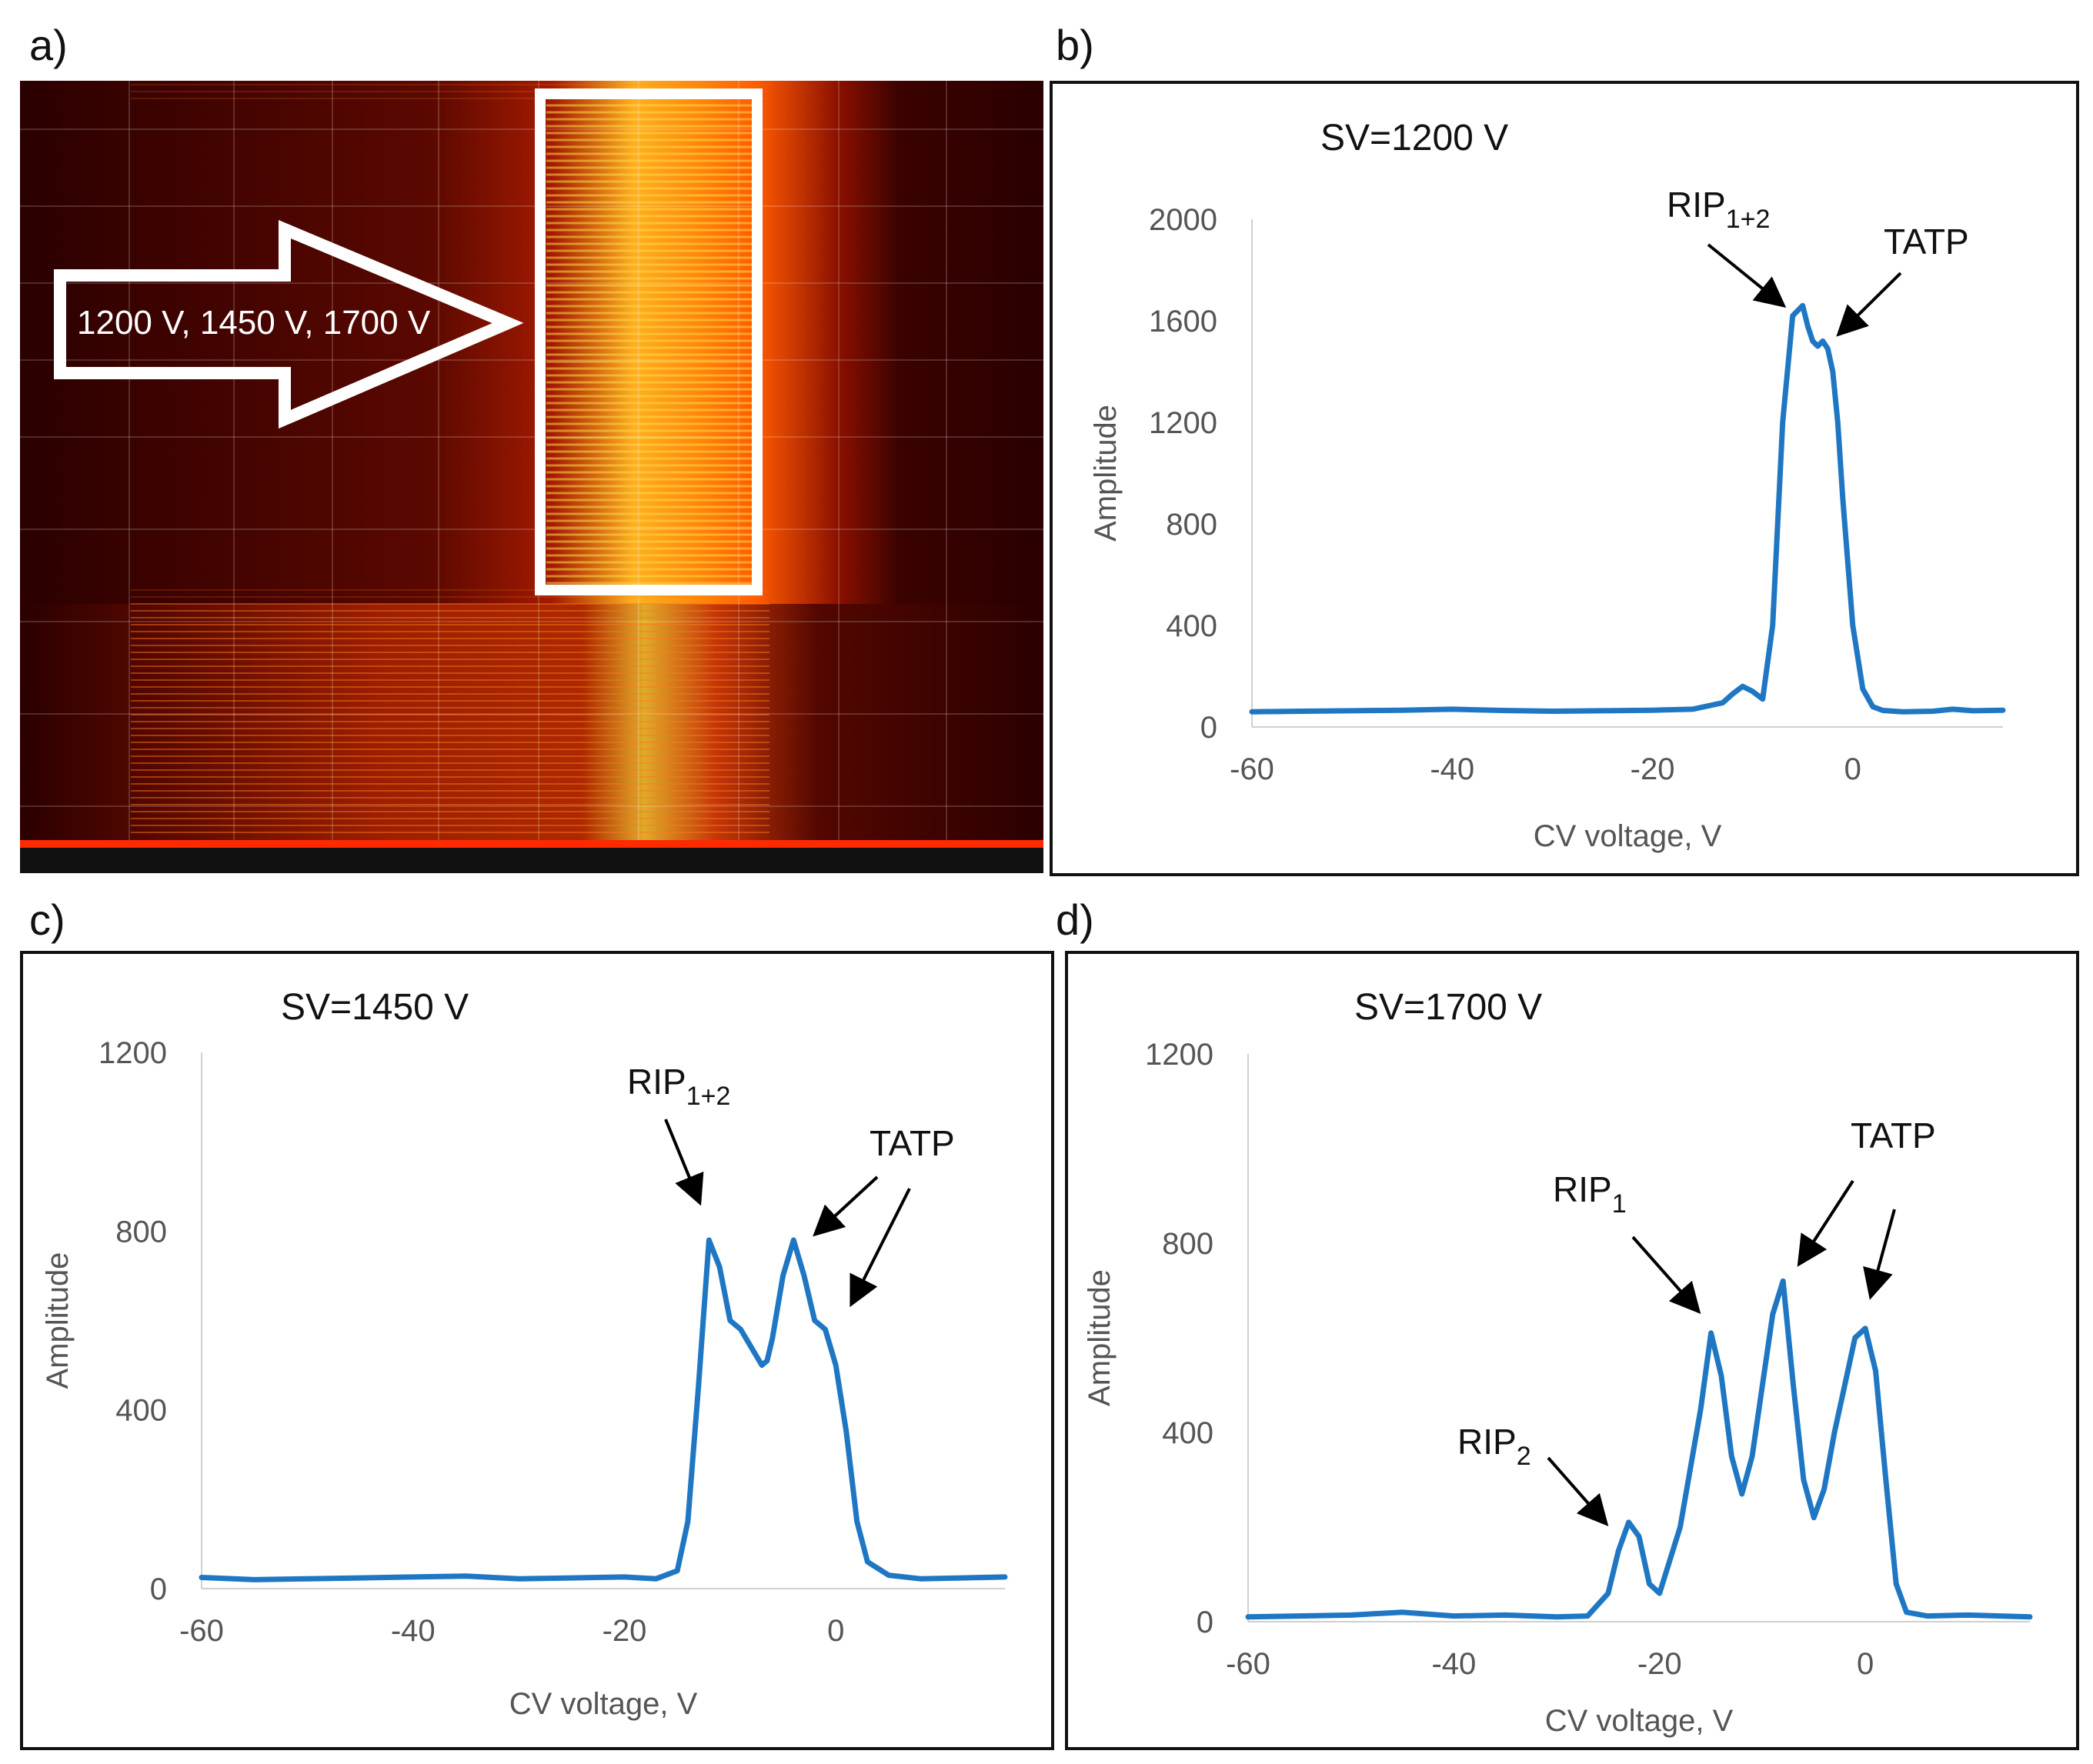 Image resolution: width=2093 pixels, height=1764 pixels. I want to click on y-tick-label: 2000, so click(1183, 220).